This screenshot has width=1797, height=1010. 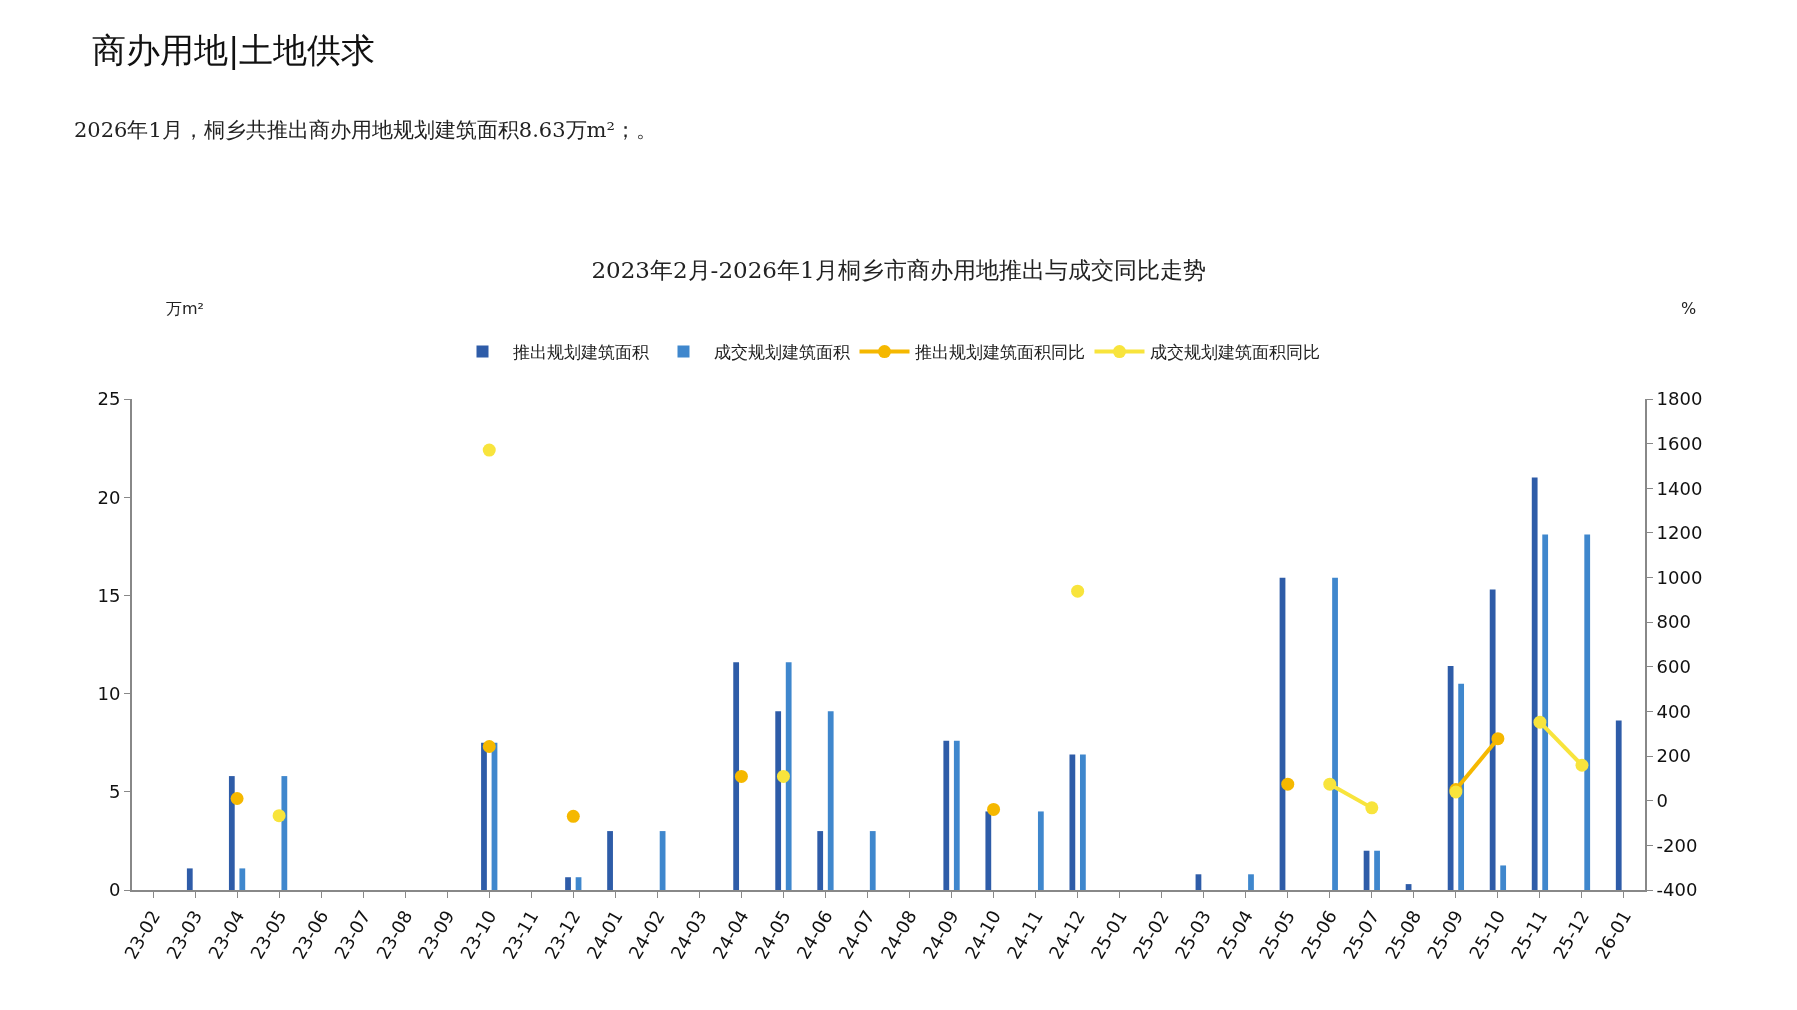 I want to click on y2-tick-label: 0, so click(x=1662, y=801).